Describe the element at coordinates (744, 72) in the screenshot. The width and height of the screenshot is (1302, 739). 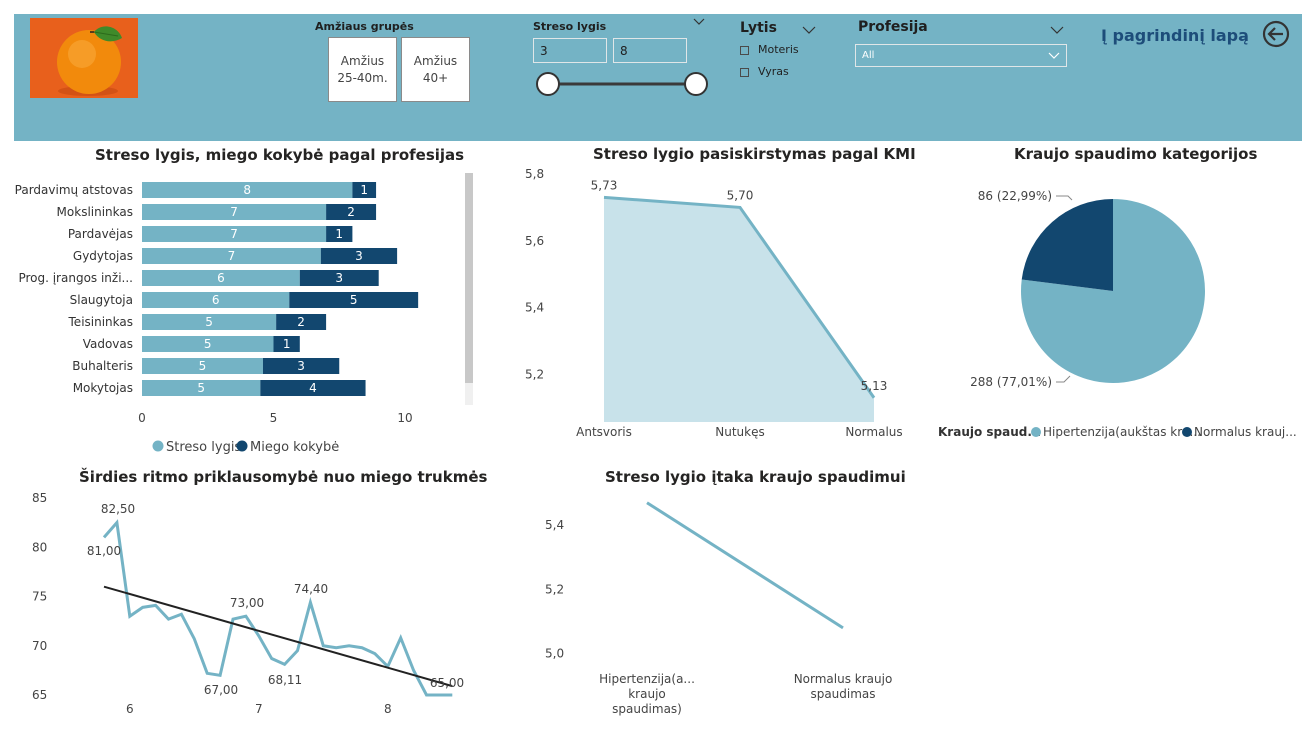
I see `gender-male-checkbox` at that location.